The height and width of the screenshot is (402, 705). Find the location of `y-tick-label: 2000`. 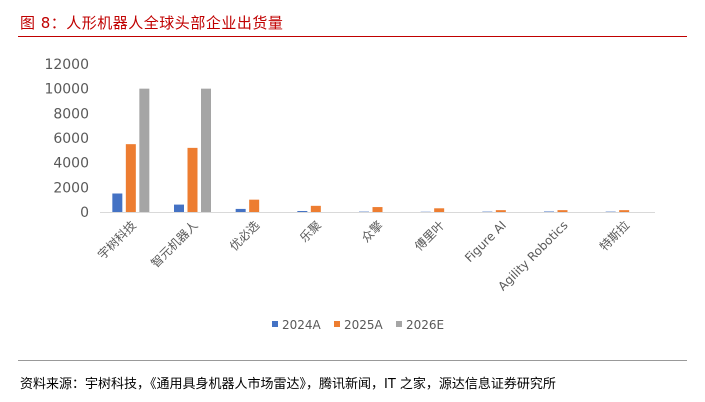

y-tick-label: 2000 is located at coordinates (71, 188).